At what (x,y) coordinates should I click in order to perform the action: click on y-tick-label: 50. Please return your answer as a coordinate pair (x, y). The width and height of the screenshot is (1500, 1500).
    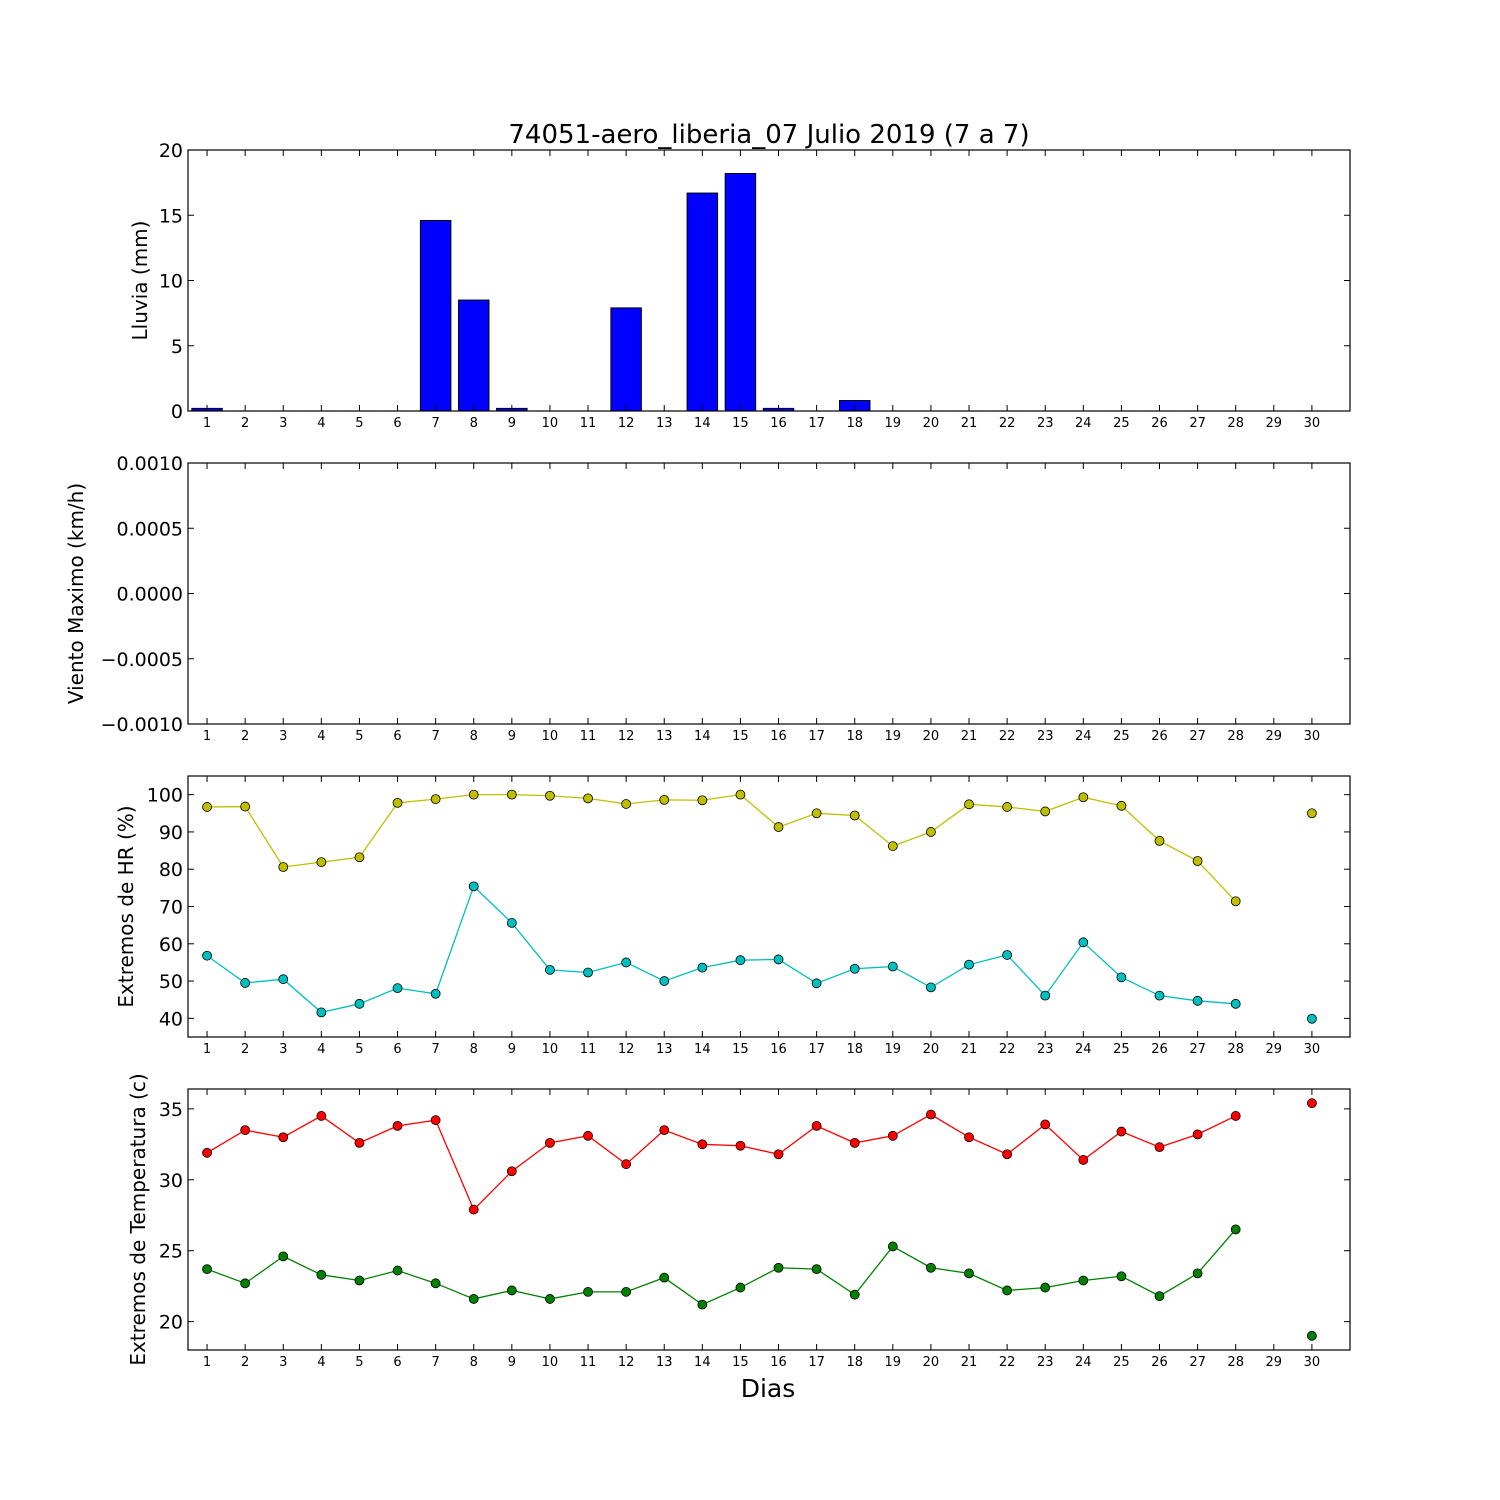
    Looking at the image, I should click on (171, 982).